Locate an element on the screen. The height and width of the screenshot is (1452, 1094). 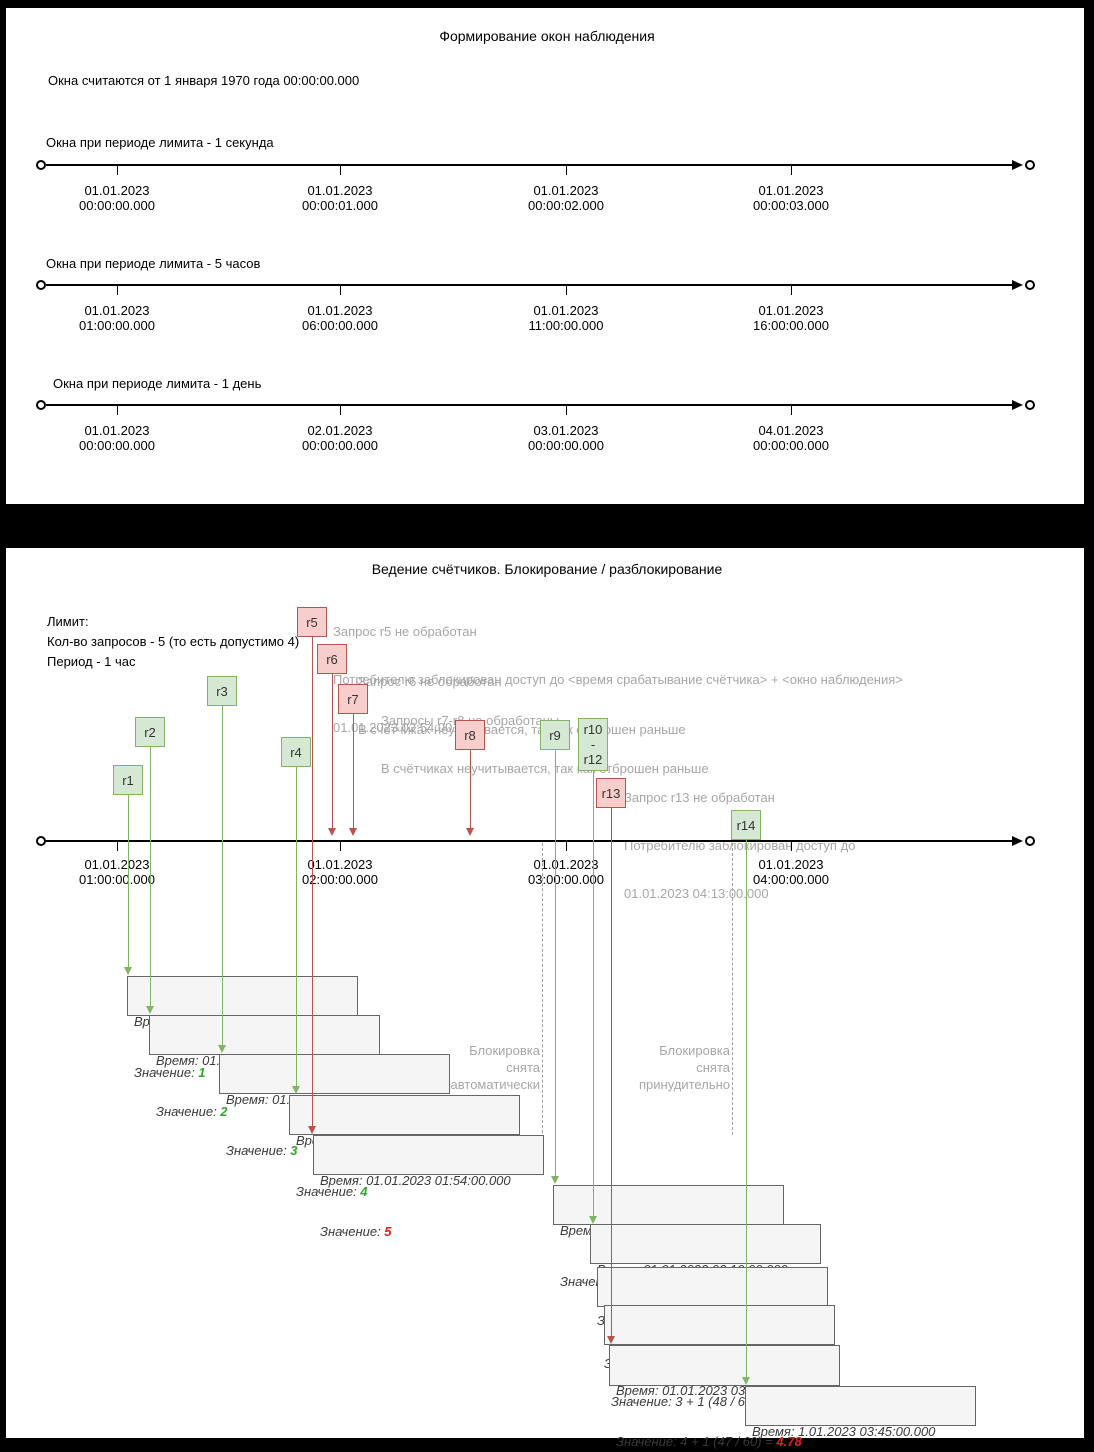
request-line-r5 is located at coordinates (312, 882).